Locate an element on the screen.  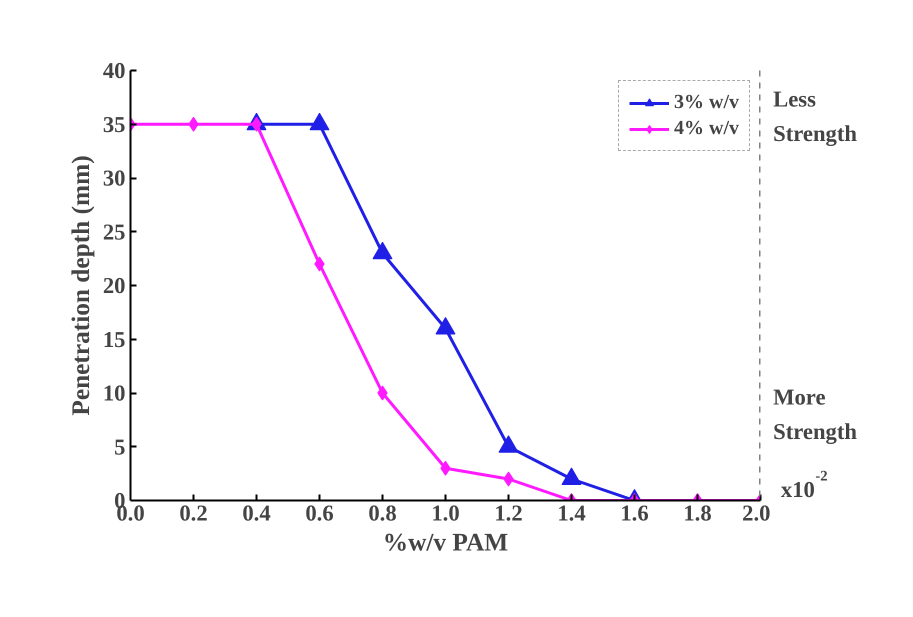
x-tick-label: 0.4 is located at coordinates (256, 513).